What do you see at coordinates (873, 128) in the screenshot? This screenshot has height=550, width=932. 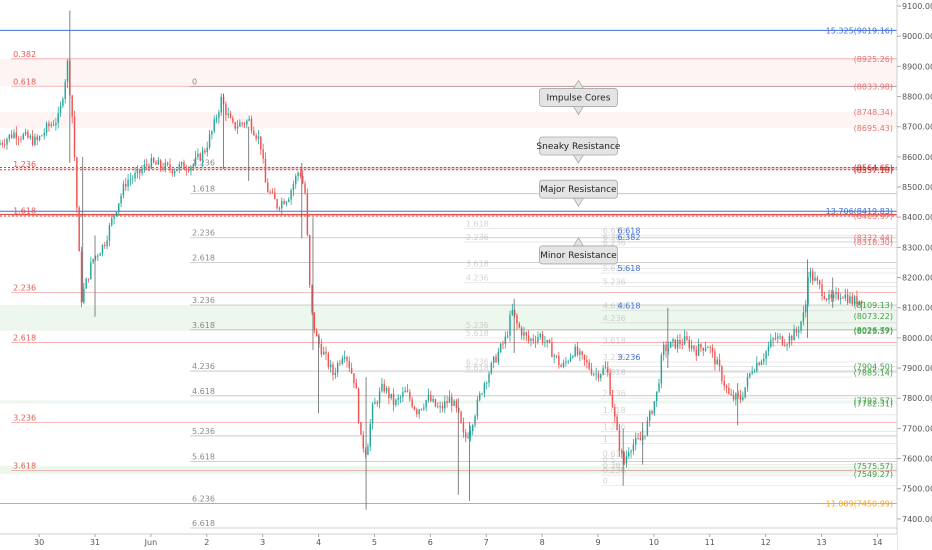 I see `price-level-label: (8695.43)` at bounding box center [873, 128].